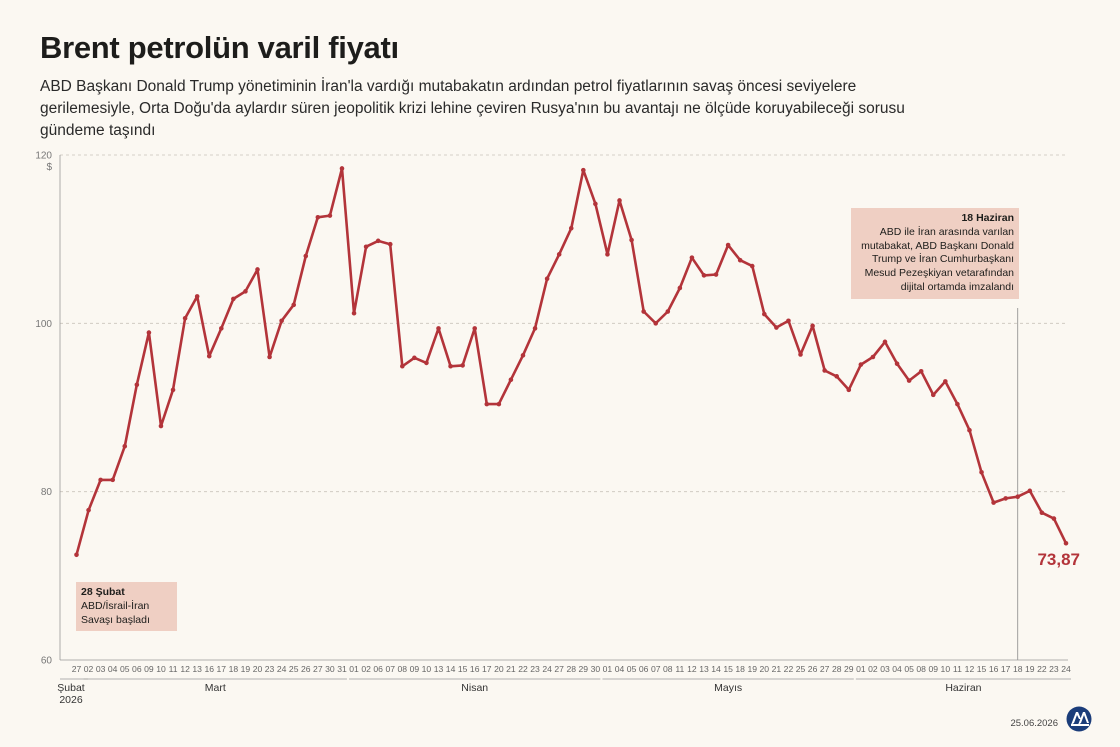 The width and height of the screenshot is (1120, 747). I want to click on x-tick-label: 17, so click(222, 669).